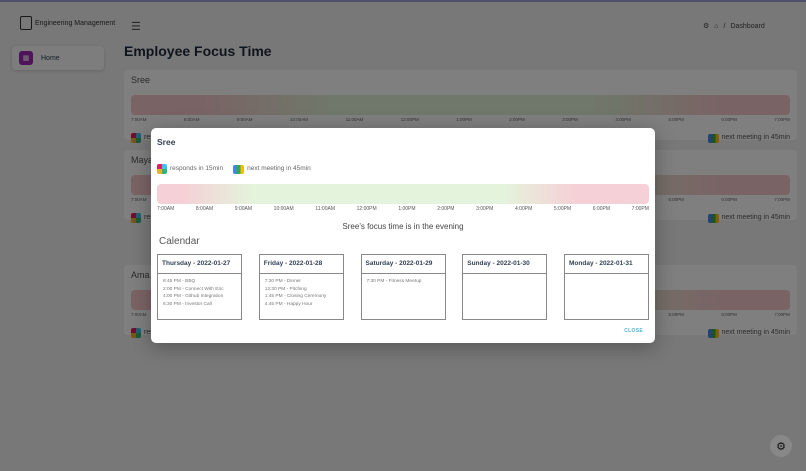 The height and width of the screenshot is (471, 806). Describe the element at coordinates (505, 287) in the screenshot. I see `calendar-day: Sunday - 2022-01-30` at that location.